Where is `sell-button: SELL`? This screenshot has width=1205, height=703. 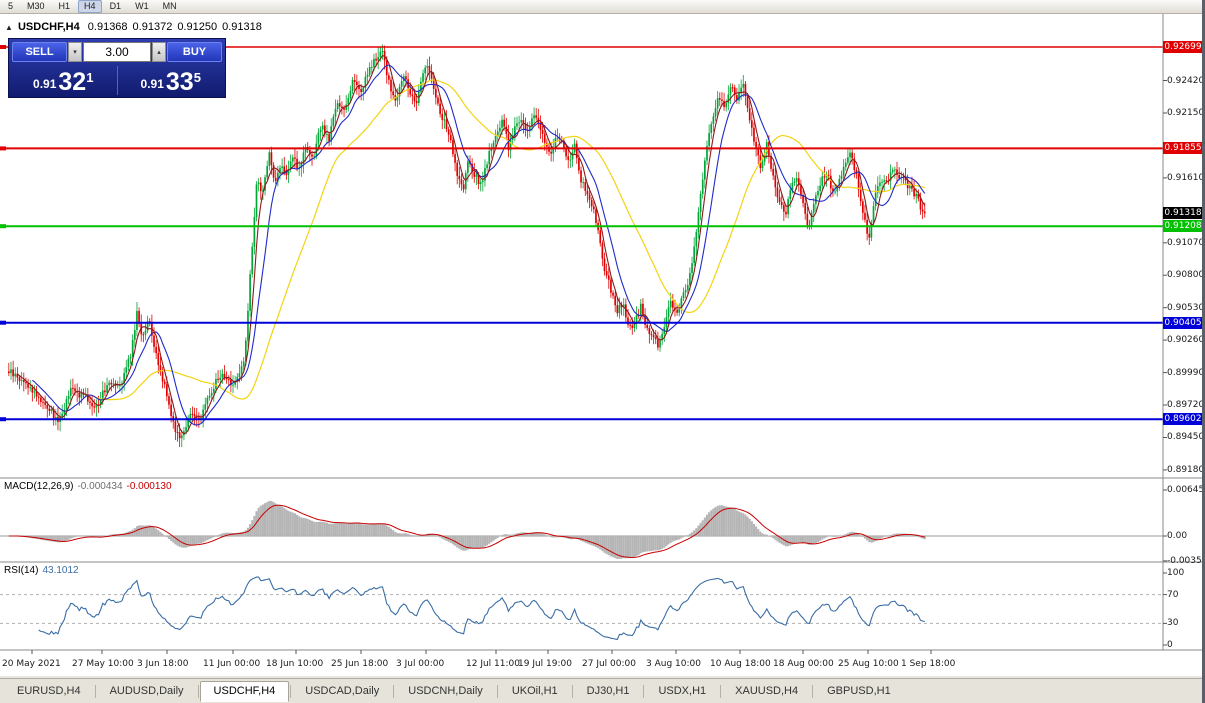
sell-button: SELL is located at coordinates (39, 52).